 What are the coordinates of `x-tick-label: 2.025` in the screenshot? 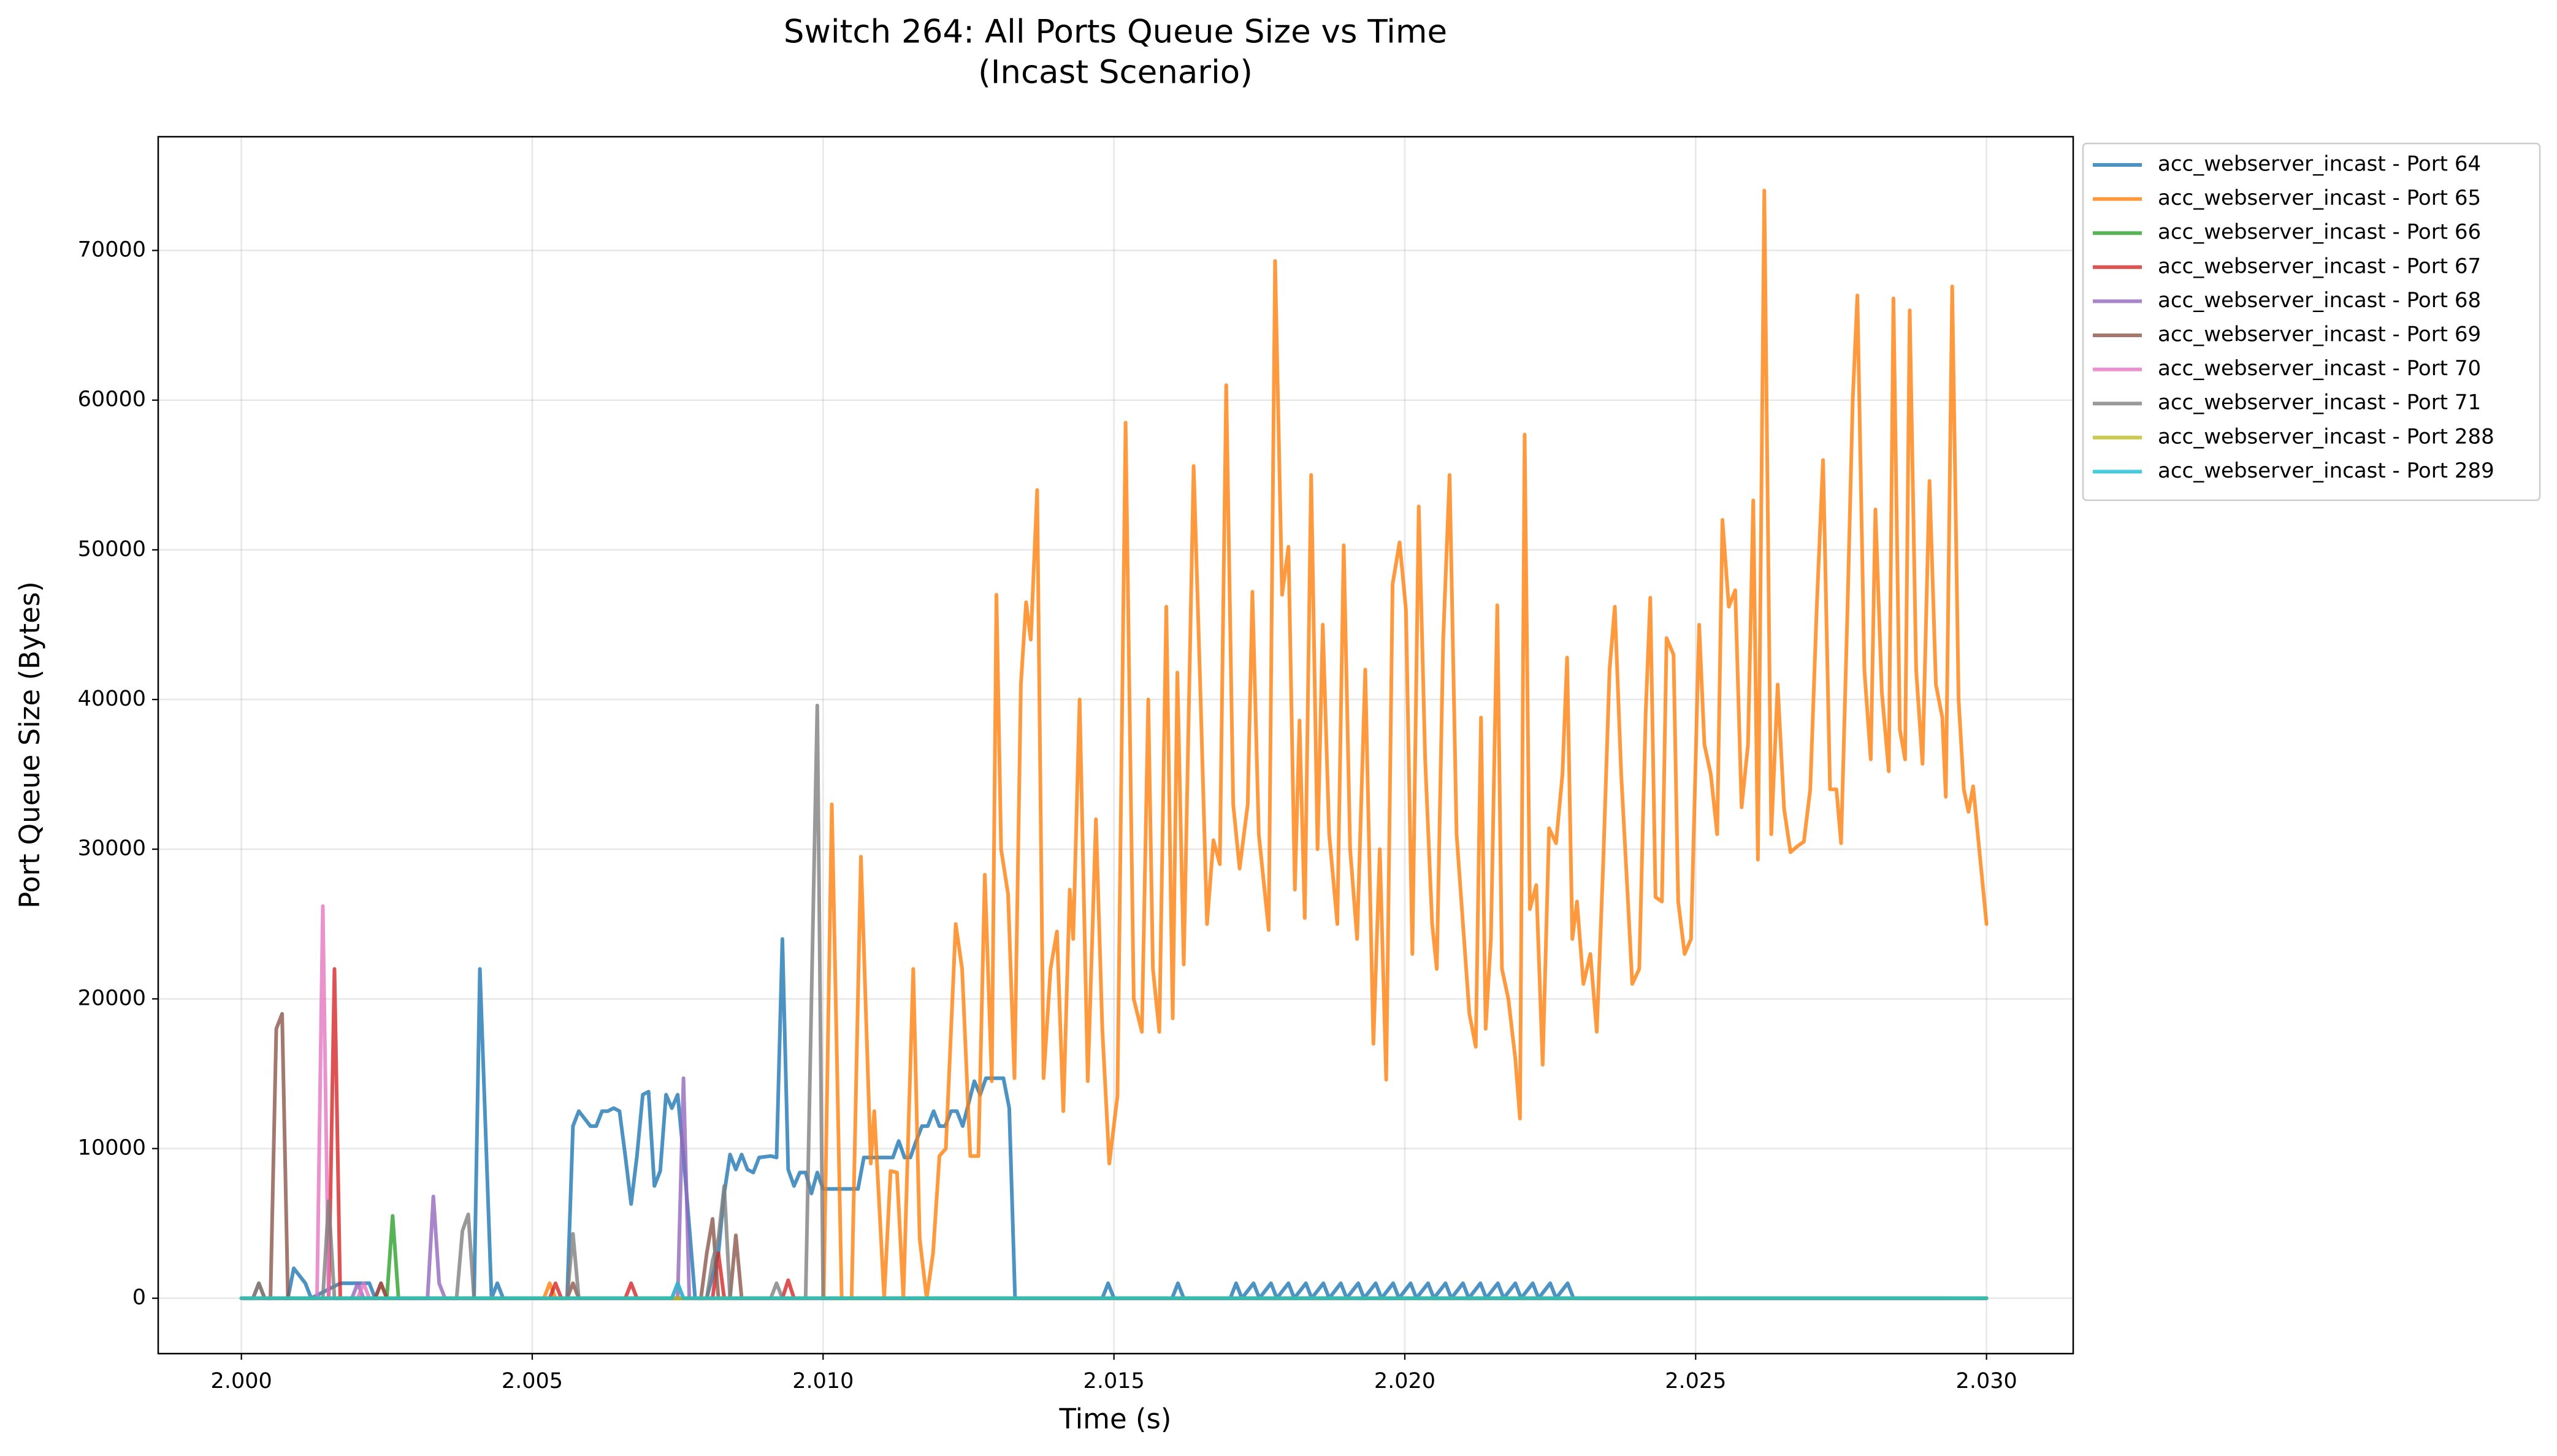 It's located at (1695, 1381).